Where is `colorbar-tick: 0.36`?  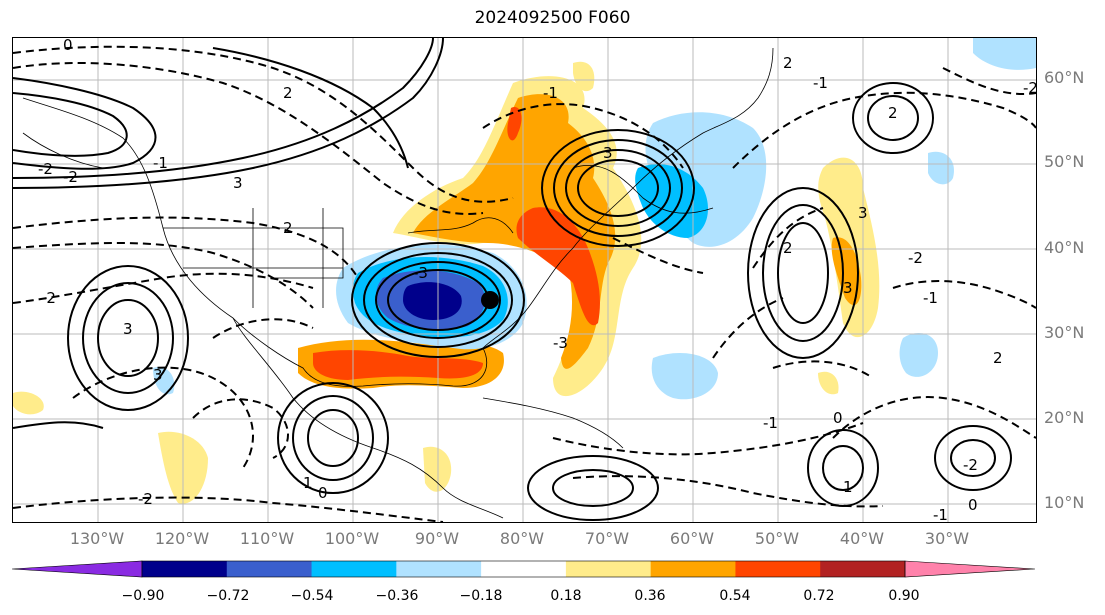 colorbar-tick: 0.36 is located at coordinates (650, 596).